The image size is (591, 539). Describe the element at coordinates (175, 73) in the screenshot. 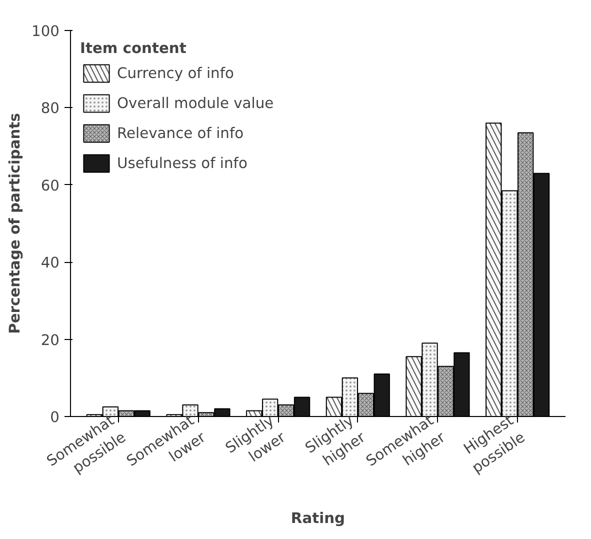

I see `legend-label: Currency of info` at that location.